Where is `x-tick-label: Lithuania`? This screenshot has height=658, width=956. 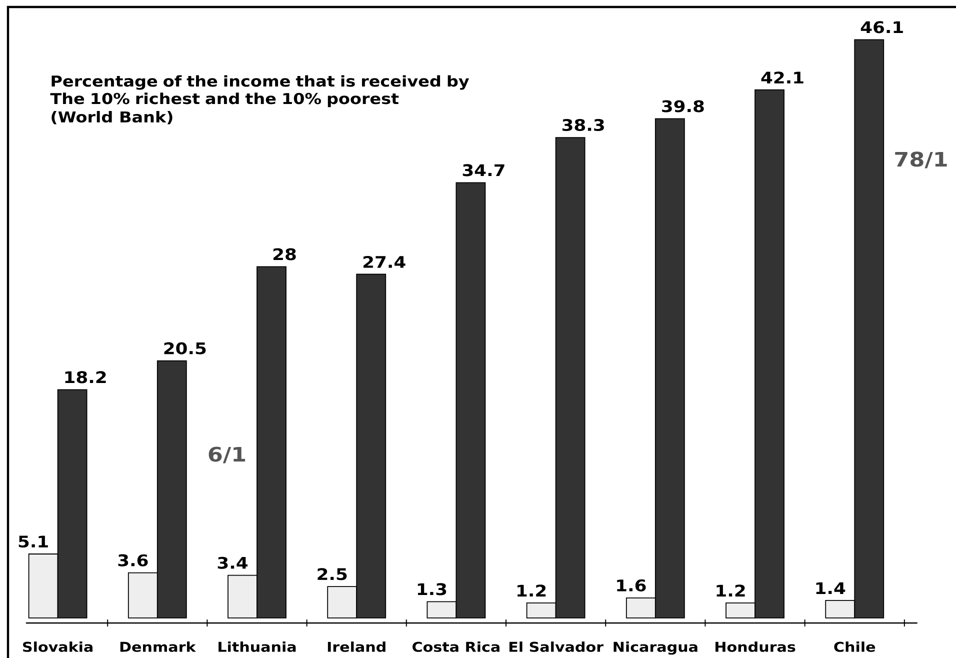
x-tick-label: Lithuania is located at coordinates (257, 647).